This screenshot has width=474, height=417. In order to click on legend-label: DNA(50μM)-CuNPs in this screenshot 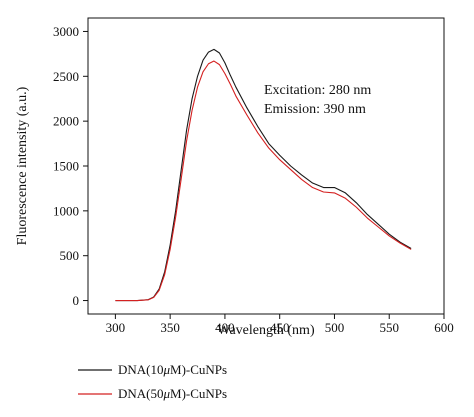, I will do `click(172, 393)`.